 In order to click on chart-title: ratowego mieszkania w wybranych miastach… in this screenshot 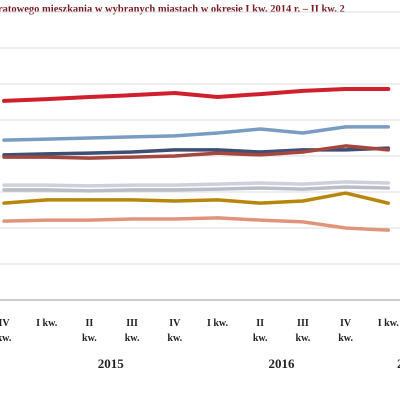, I will do `click(172, 9)`.